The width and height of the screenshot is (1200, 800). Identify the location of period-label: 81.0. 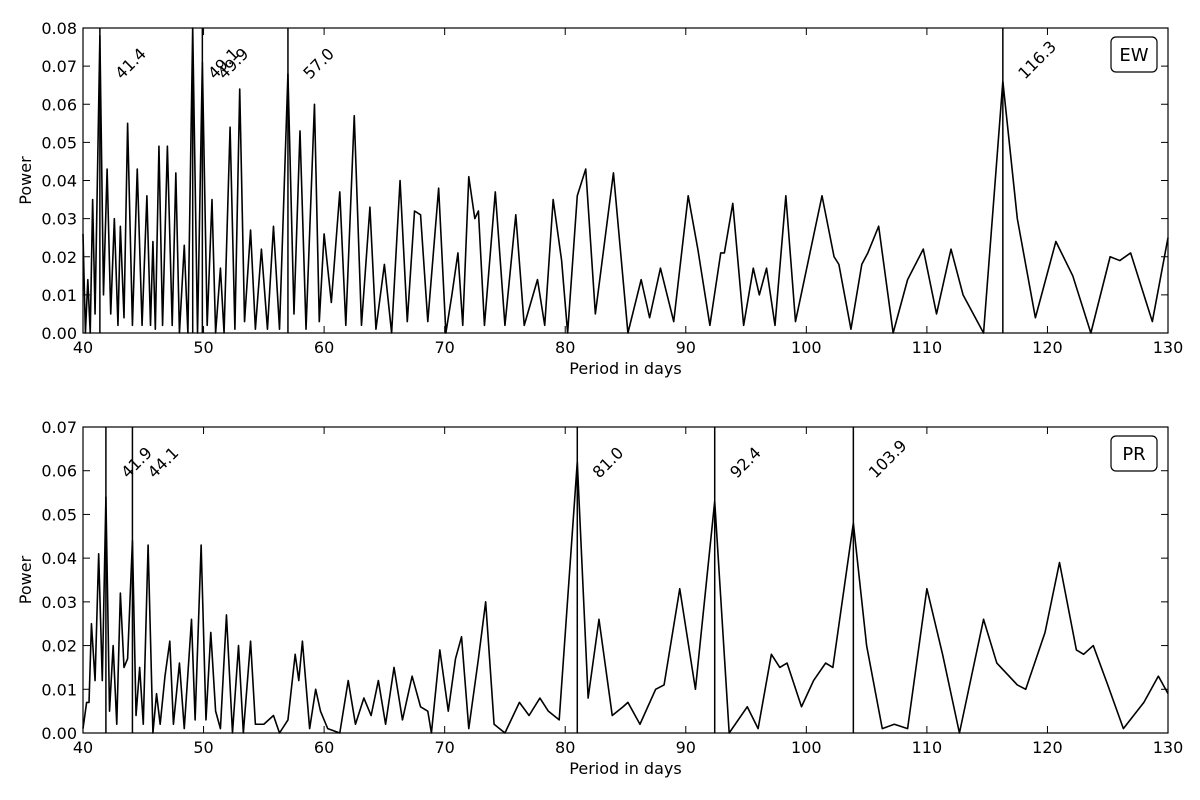
(608, 462).